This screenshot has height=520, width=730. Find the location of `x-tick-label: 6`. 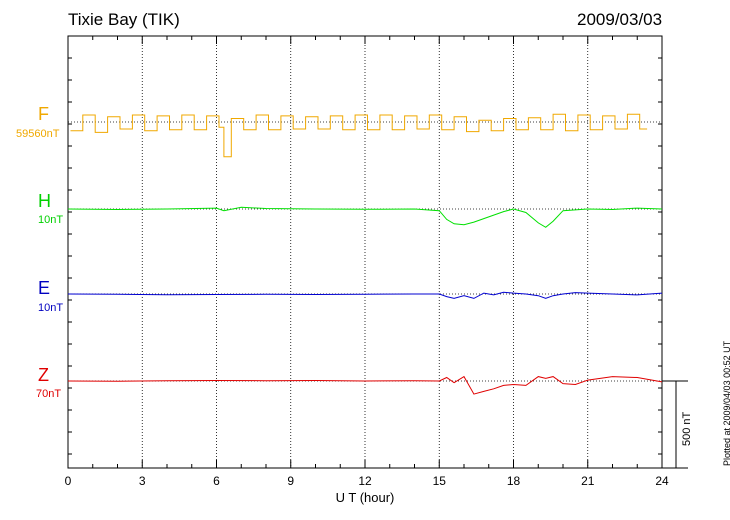

x-tick-label: 6 is located at coordinates (216, 481).